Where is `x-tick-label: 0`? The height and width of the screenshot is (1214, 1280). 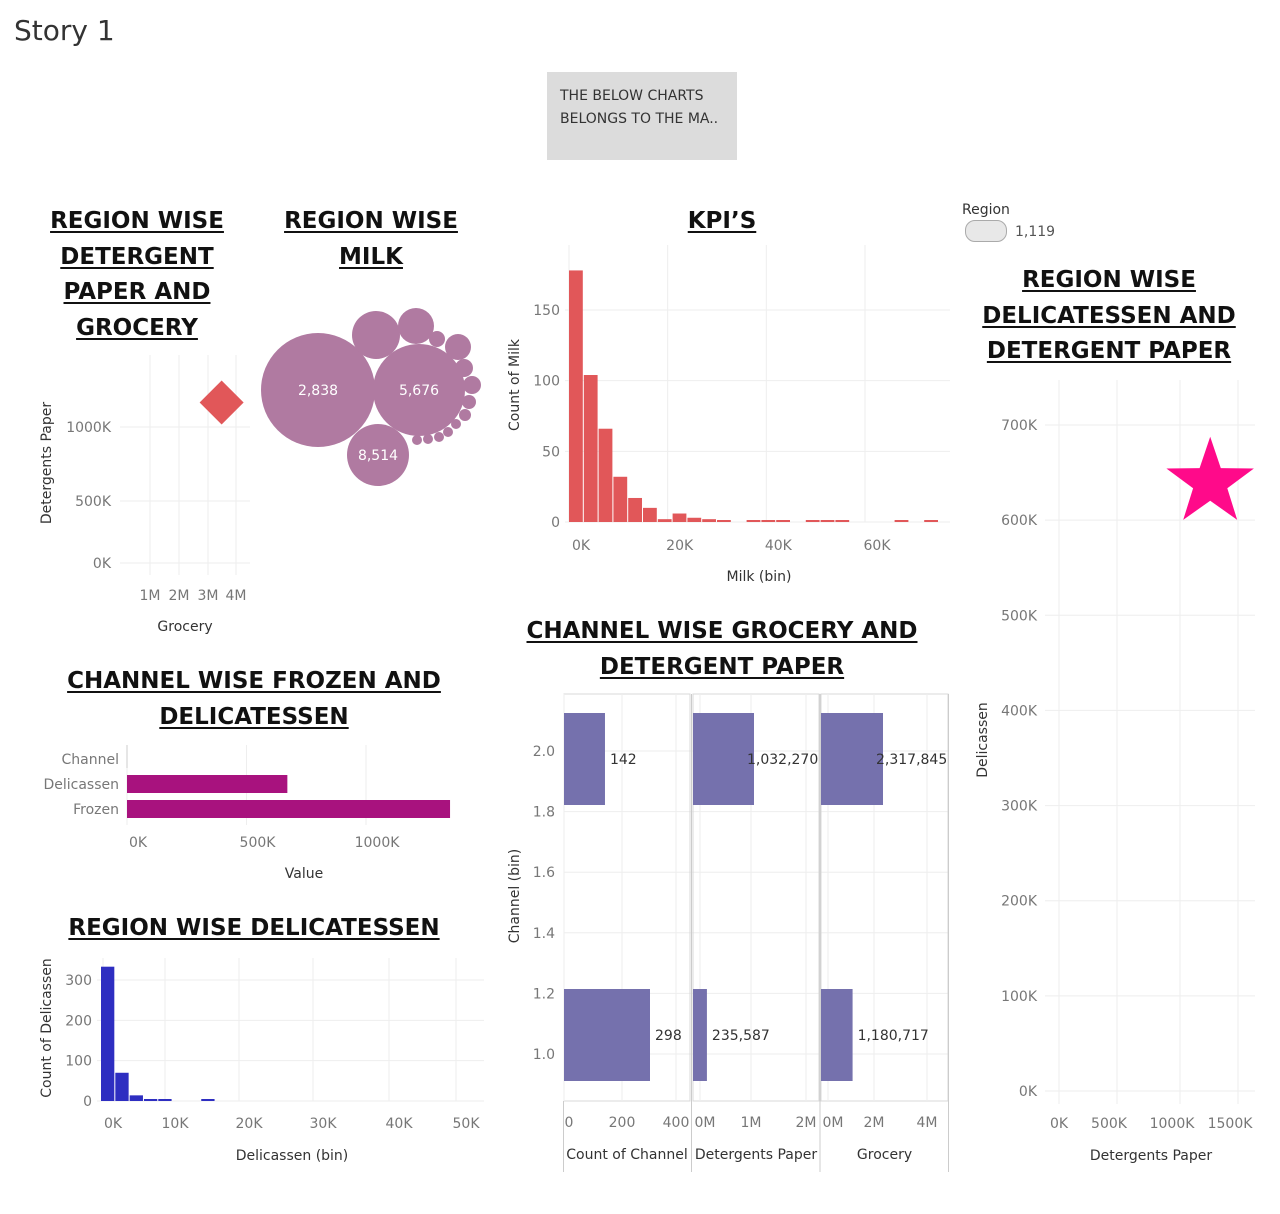
x-tick-label: 0 is located at coordinates (569, 1123).